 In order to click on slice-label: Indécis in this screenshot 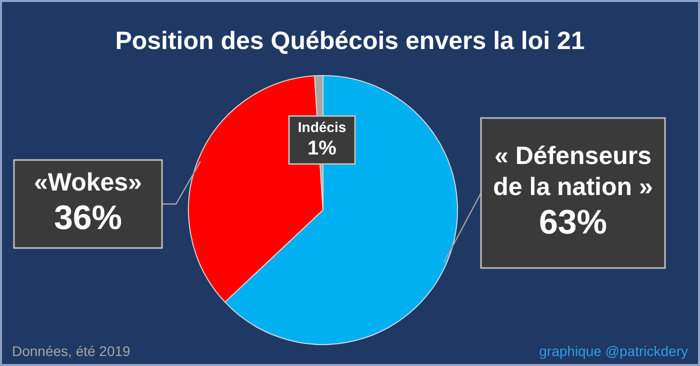, I will do `click(322, 126)`.